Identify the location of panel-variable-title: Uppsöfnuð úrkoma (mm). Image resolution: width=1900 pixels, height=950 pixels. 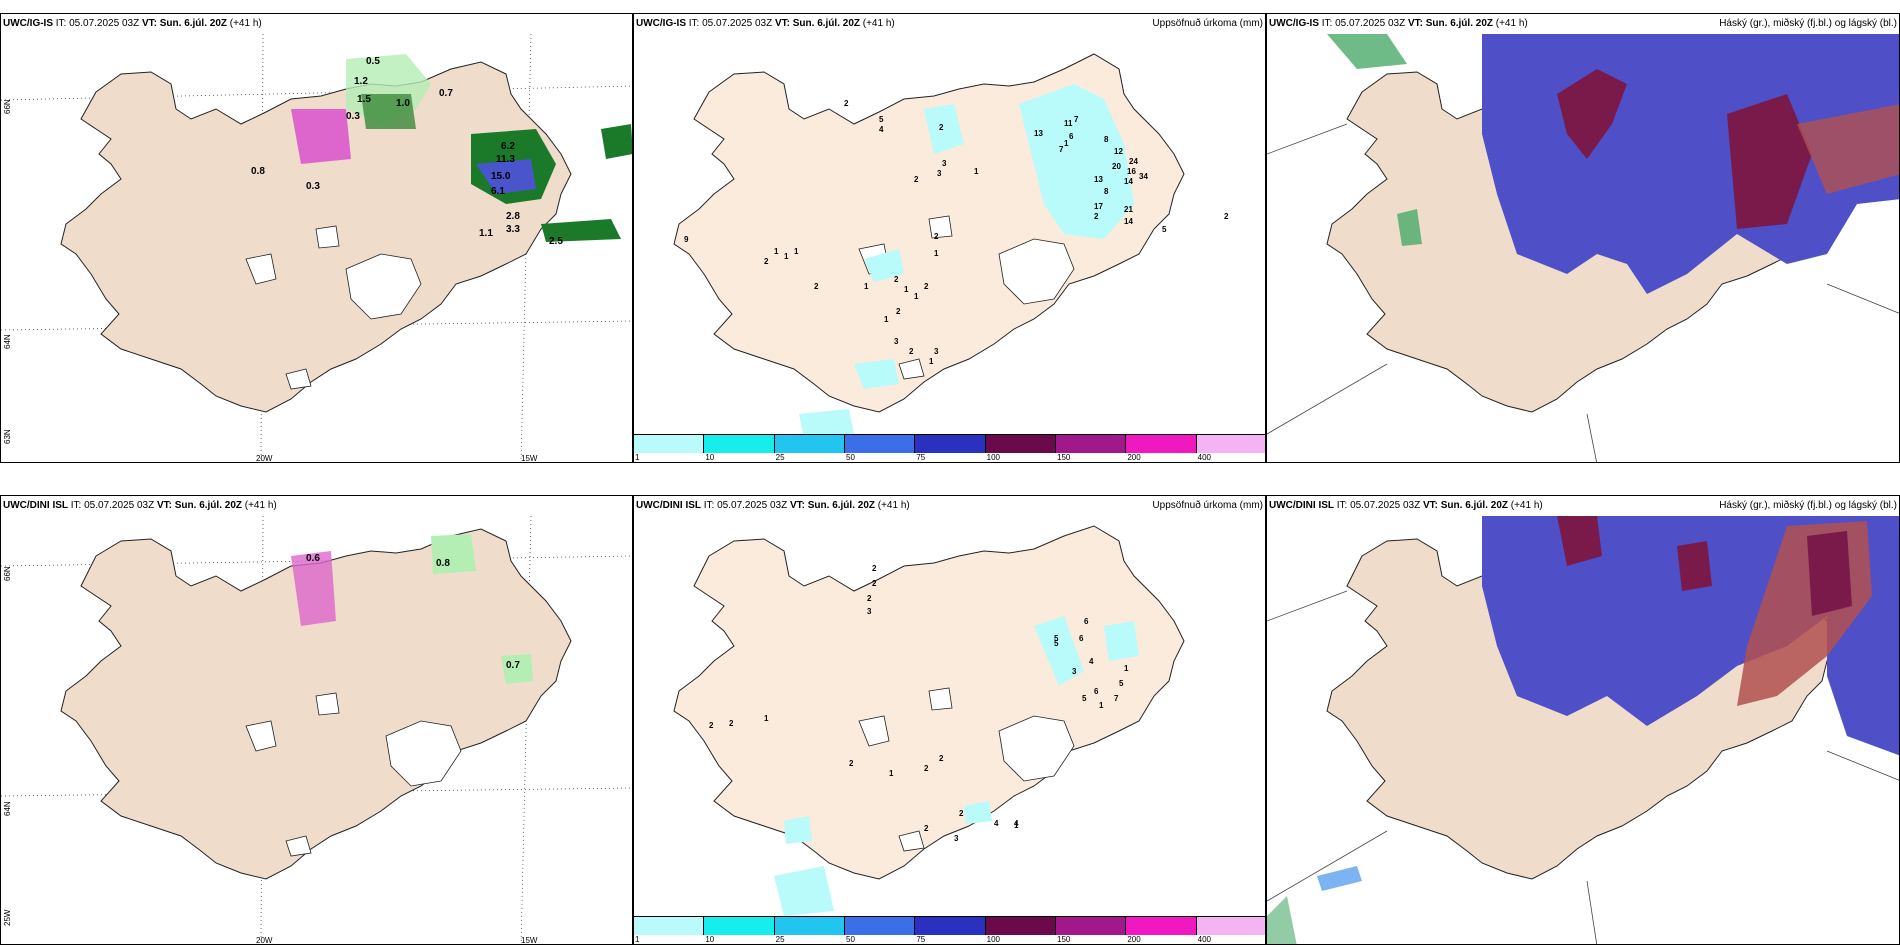
(1207, 505).